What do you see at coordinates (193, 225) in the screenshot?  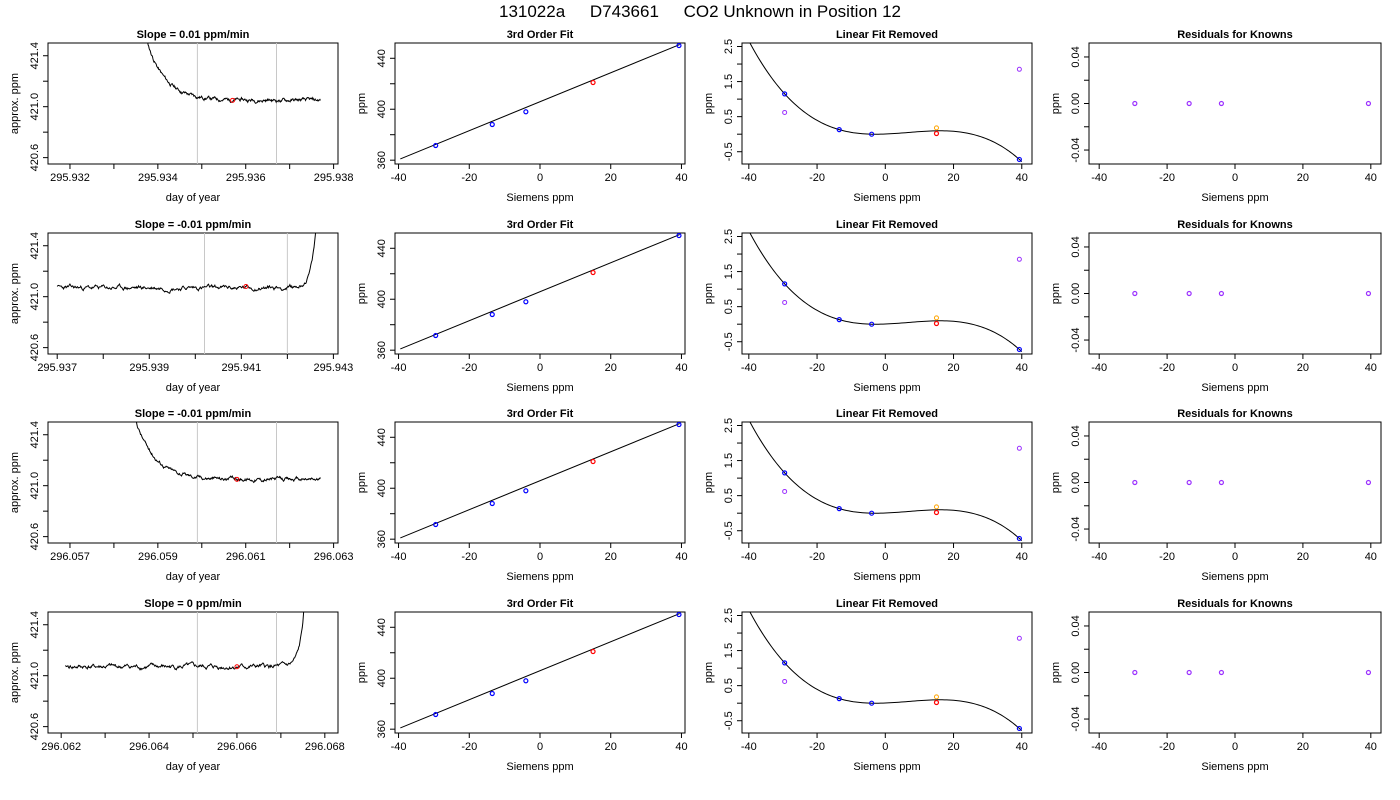 I see `panel-title: Slope = -0.01 ppm/min` at bounding box center [193, 225].